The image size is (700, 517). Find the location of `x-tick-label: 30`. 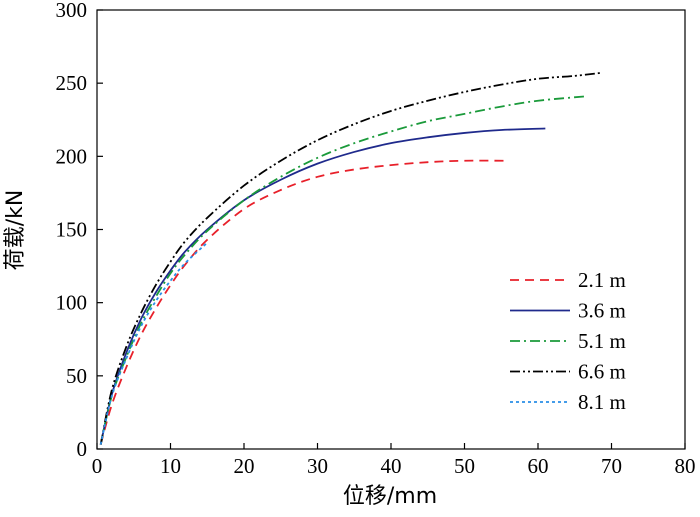

x-tick-label: 30 is located at coordinates (317, 466).